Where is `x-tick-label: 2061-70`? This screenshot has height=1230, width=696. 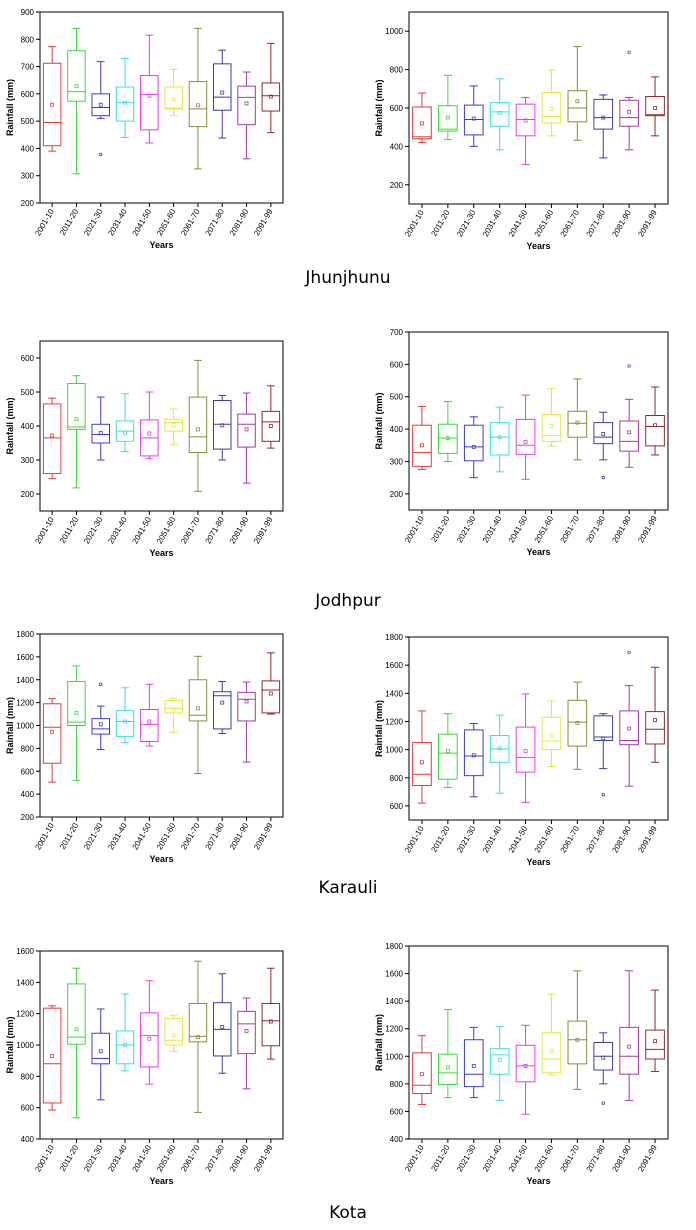 x-tick-label: 2061-70 is located at coordinates (570, 1158).